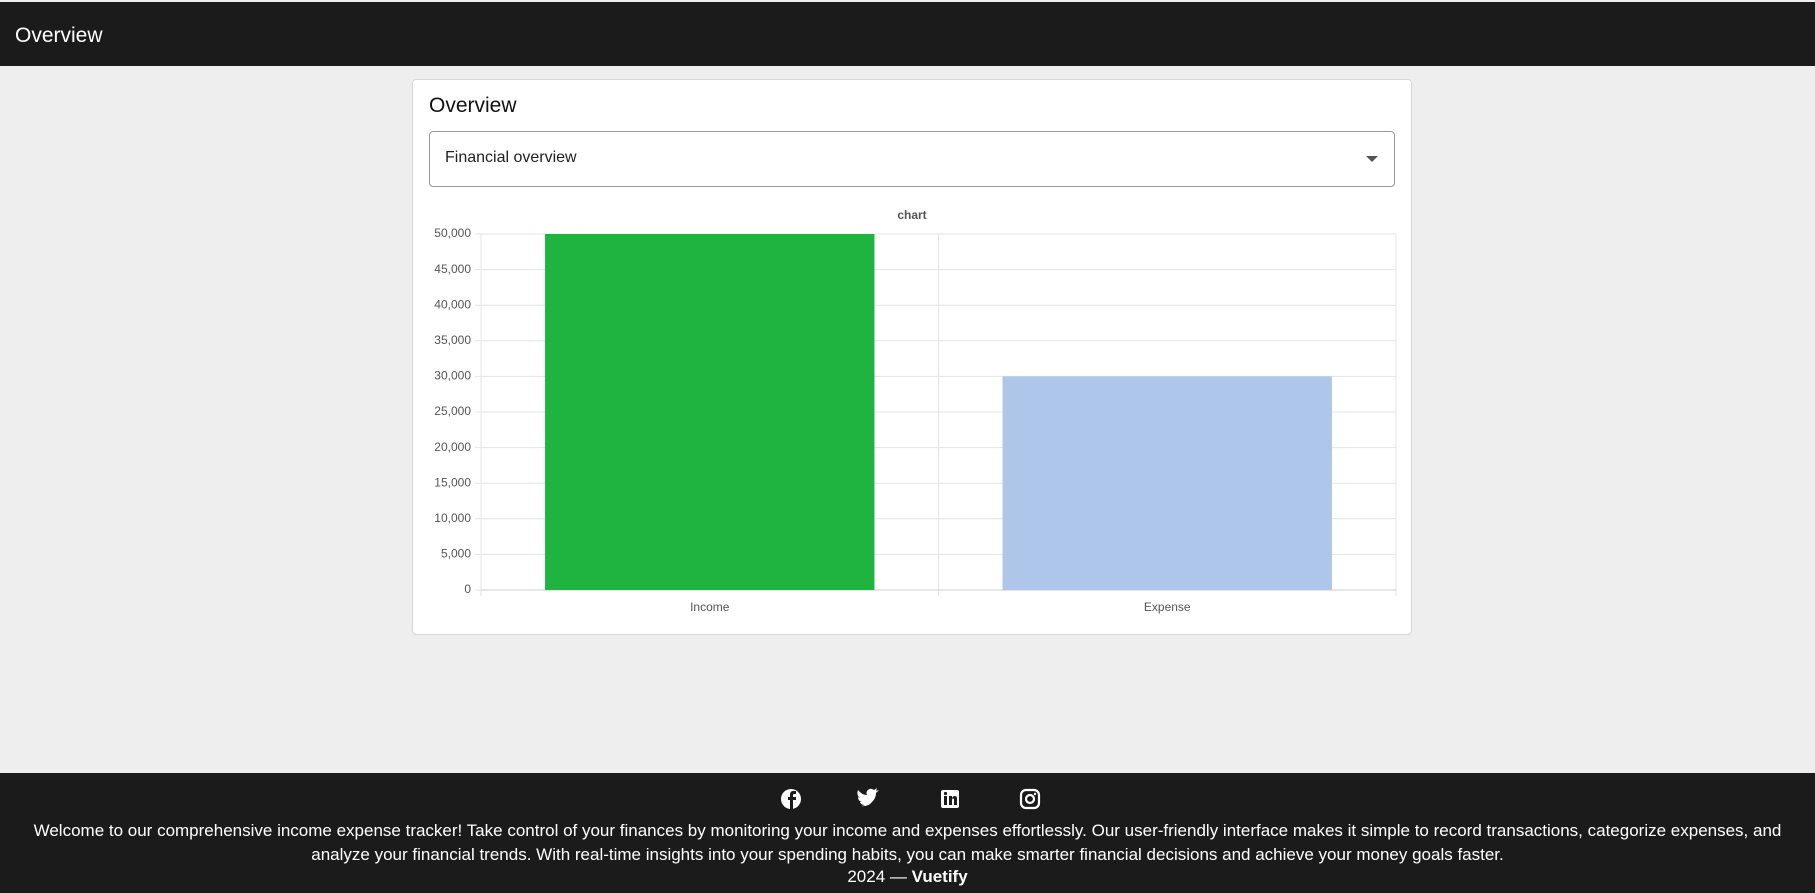  I want to click on footer-brand: Vuetify, so click(939, 876).